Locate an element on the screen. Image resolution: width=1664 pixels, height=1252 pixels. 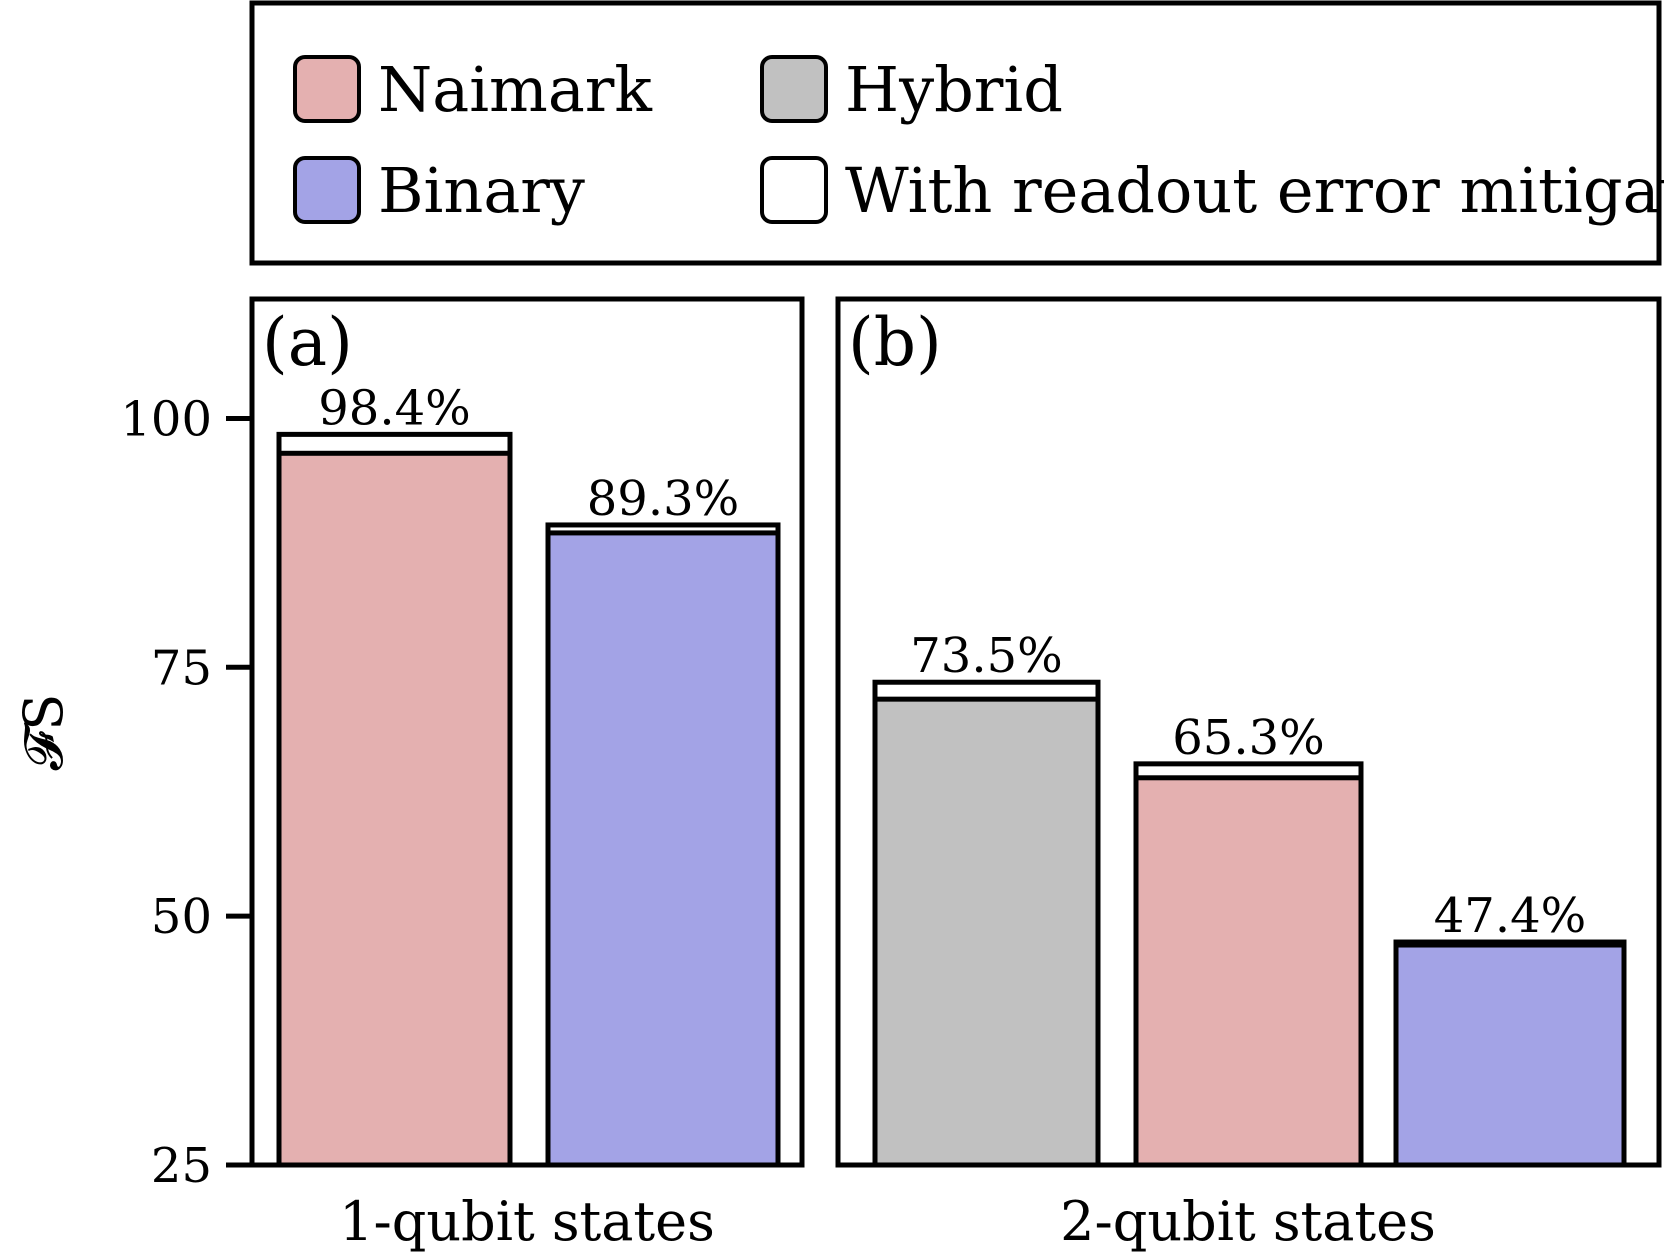
legend-label-hybrid: Hybrid is located at coordinates (954, 89).